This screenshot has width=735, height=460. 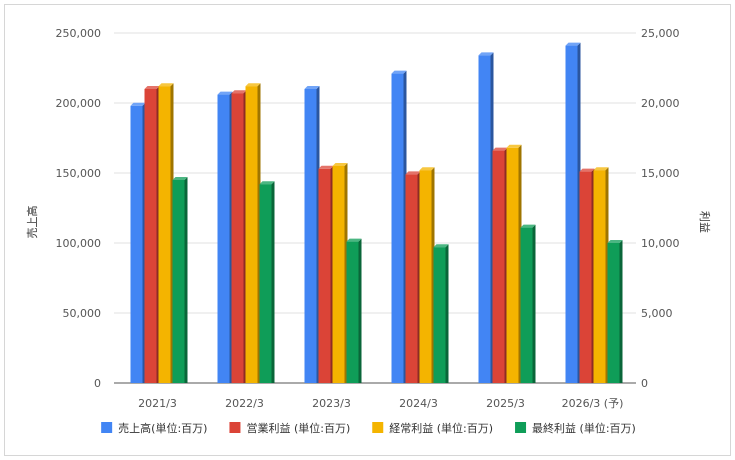 I want to click on x-tick-label: 2022/3, so click(x=244, y=403).